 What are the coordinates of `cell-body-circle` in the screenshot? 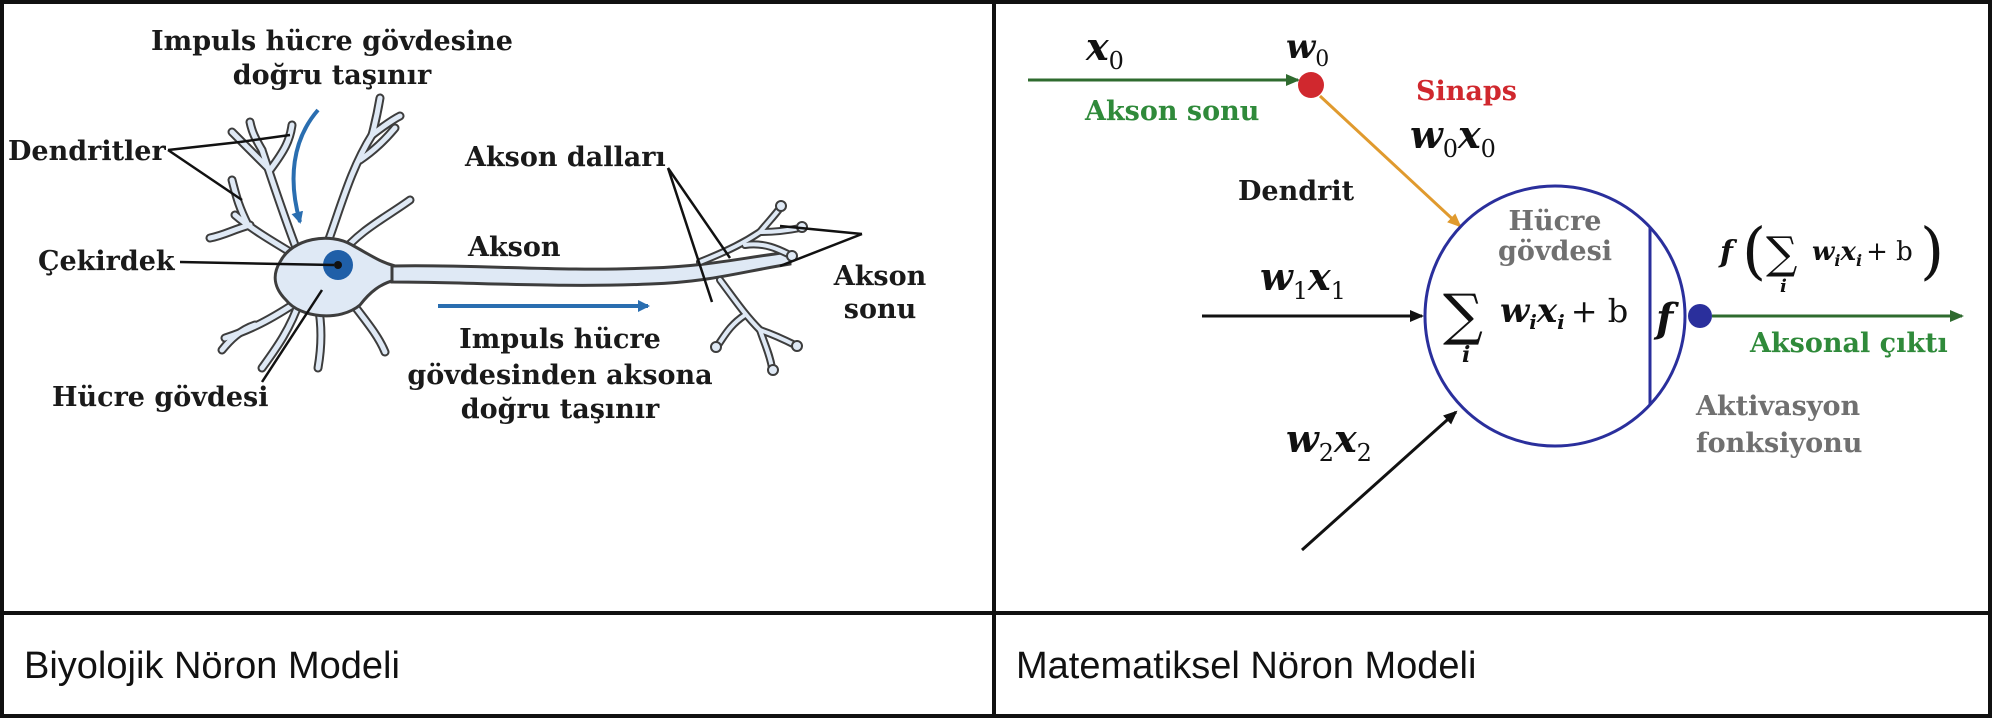 It's located at (1555, 316).